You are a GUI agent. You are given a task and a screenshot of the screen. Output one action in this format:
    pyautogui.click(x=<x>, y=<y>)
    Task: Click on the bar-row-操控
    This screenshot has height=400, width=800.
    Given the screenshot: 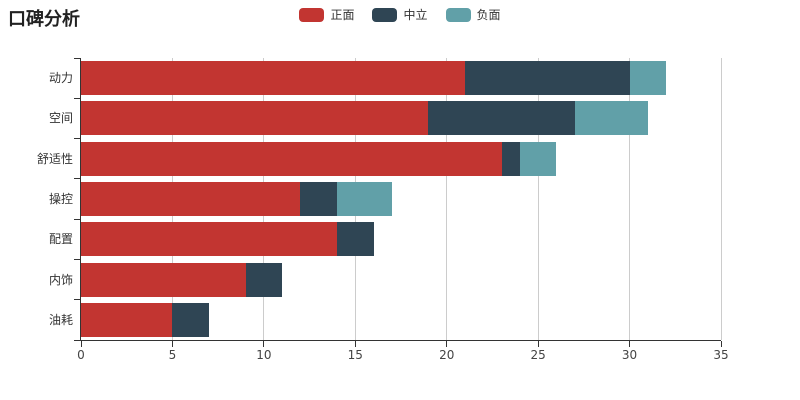 What is the action you would take?
    pyautogui.click(x=236, y=199)
    